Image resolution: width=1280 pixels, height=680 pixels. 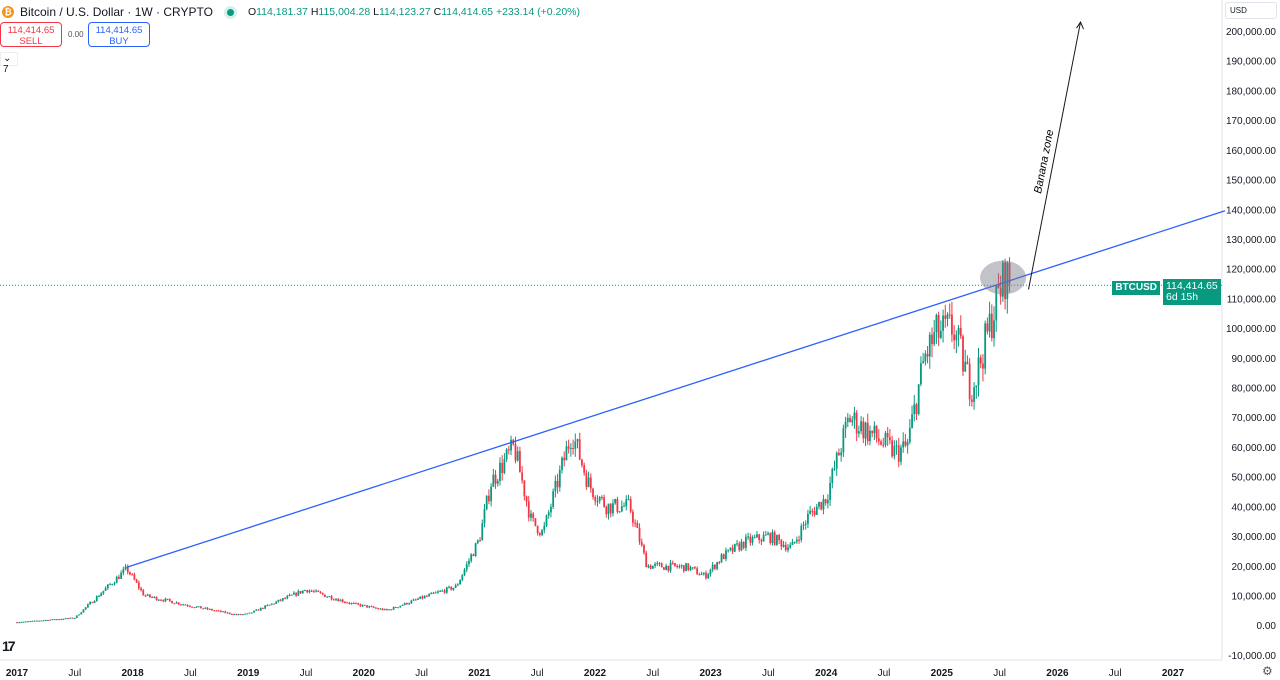 What do you see at coordinates (116, 12) in the screenshot?
I see `symbol-title: Bitcoin / U.S. Dollar · 1W · CRYPTO` at bounding box center [116, 12].